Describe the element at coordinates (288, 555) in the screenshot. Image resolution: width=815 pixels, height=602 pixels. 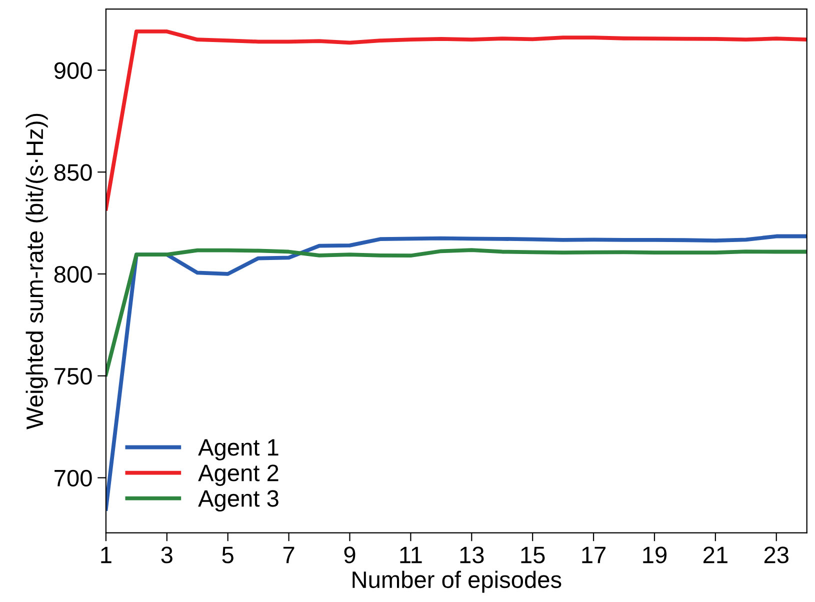
I see `x-tick-label: 7` at that location.